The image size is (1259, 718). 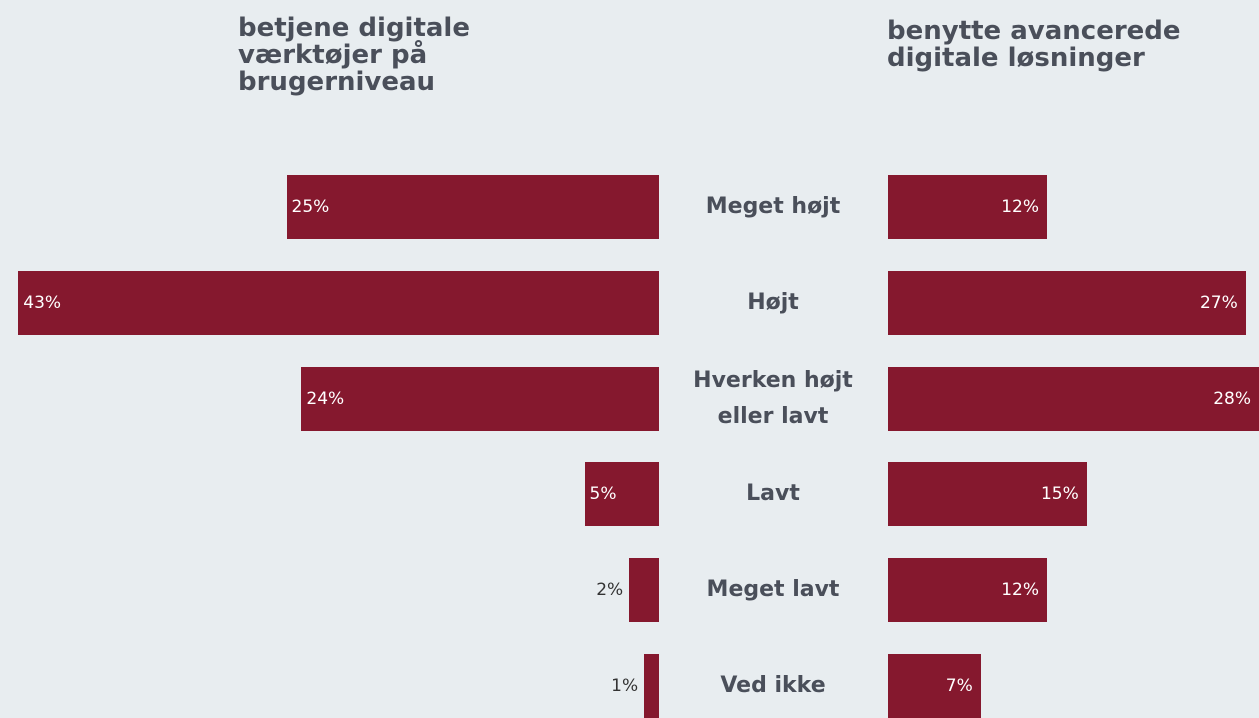 I want to click on category-label: Hverken højt eller lavt, so click(x=773, y=398).